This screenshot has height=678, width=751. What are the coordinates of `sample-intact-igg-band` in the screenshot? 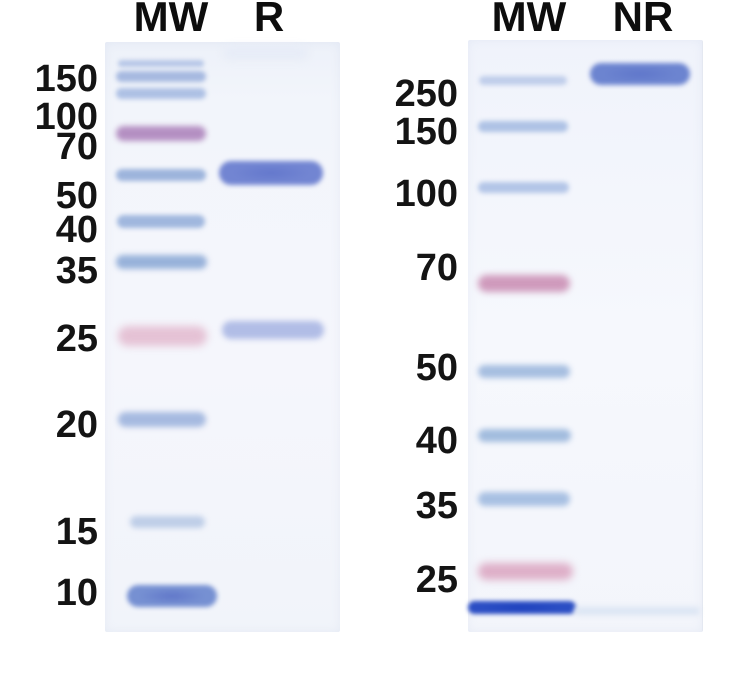 It's located at (640, 74).